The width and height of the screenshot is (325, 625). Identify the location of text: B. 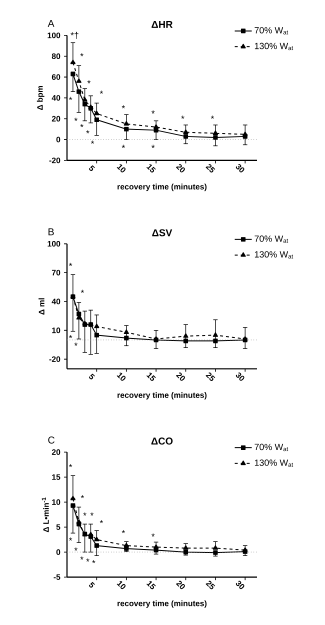
(51, 232).